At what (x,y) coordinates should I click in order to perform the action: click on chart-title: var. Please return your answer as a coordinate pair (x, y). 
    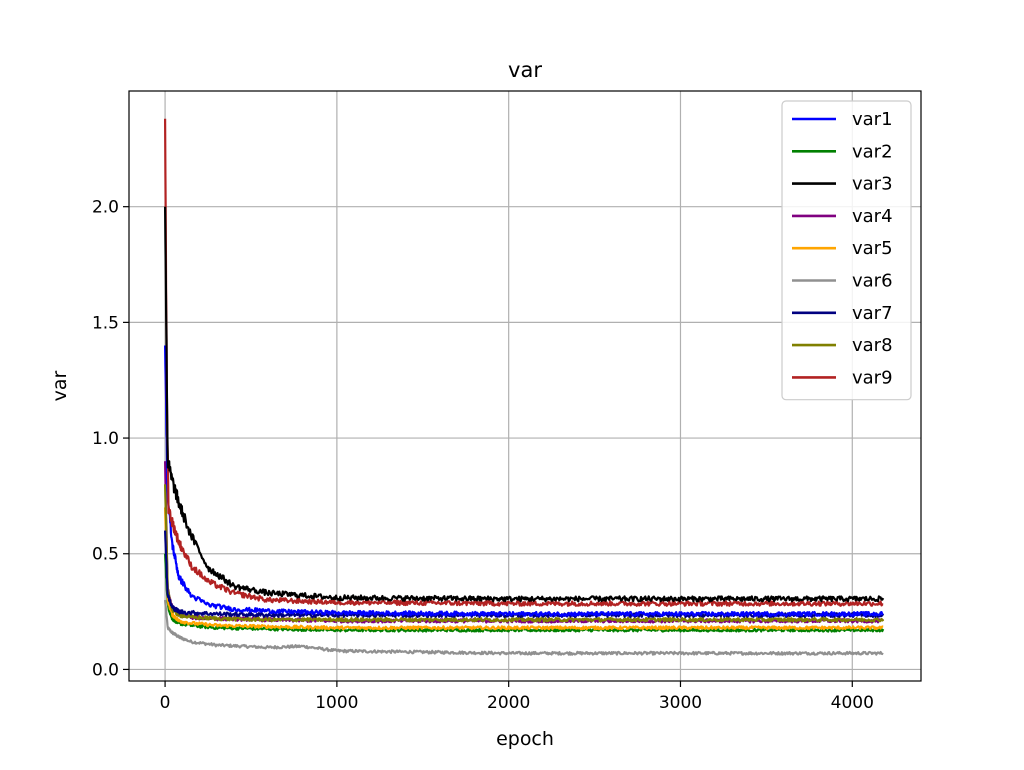
    Looking at the image, I should click on (525, 70).